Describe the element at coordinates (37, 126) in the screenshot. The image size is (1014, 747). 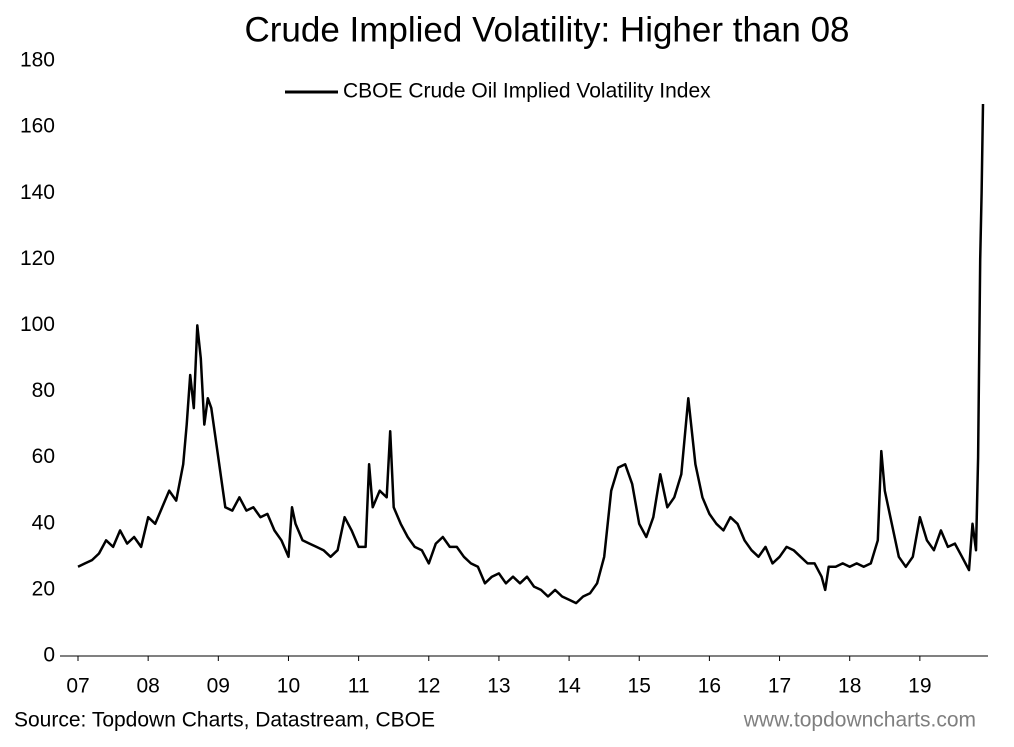
I see `y-tick-label: 160` at that location.